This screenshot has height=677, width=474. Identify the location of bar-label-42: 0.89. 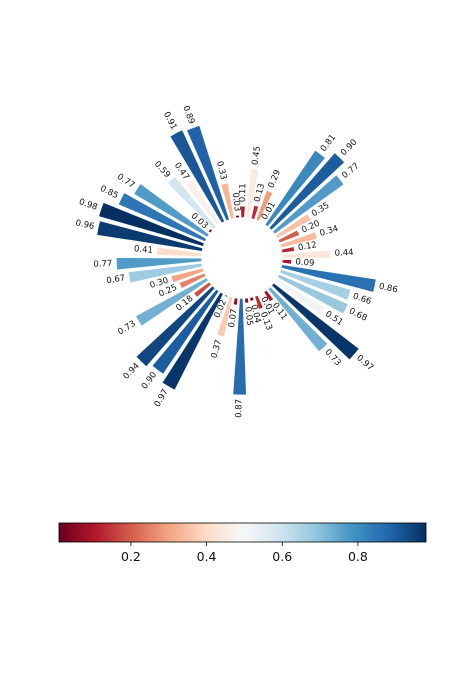
(188, 114).